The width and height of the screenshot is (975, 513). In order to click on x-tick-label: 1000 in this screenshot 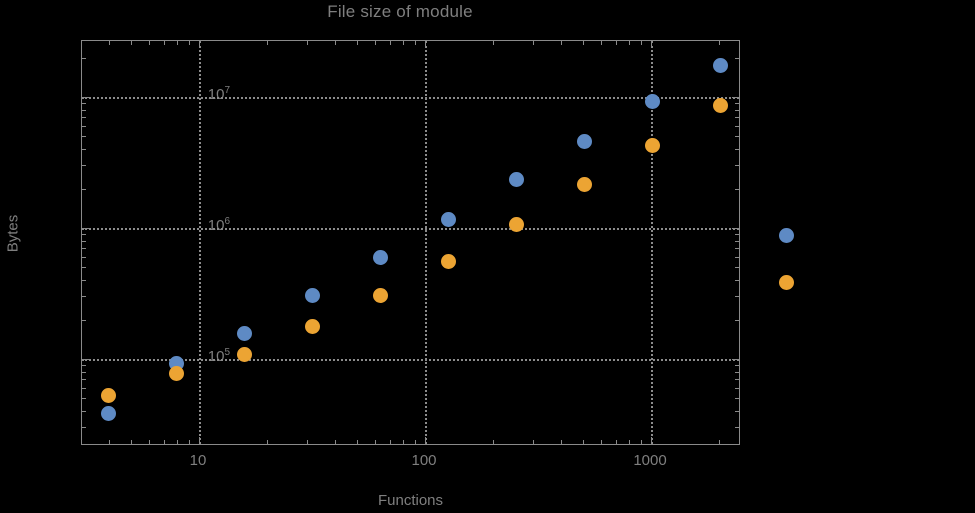, I will do `click(650, 460)`.